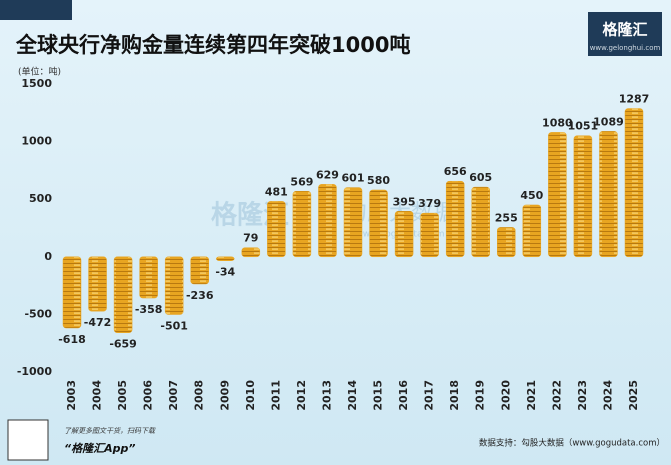 The height and width of the screenshot is (465, 671). Describe the element at coordinates (224, 395) in the screenshot. I see `x-tick-label: 2009` at that location.